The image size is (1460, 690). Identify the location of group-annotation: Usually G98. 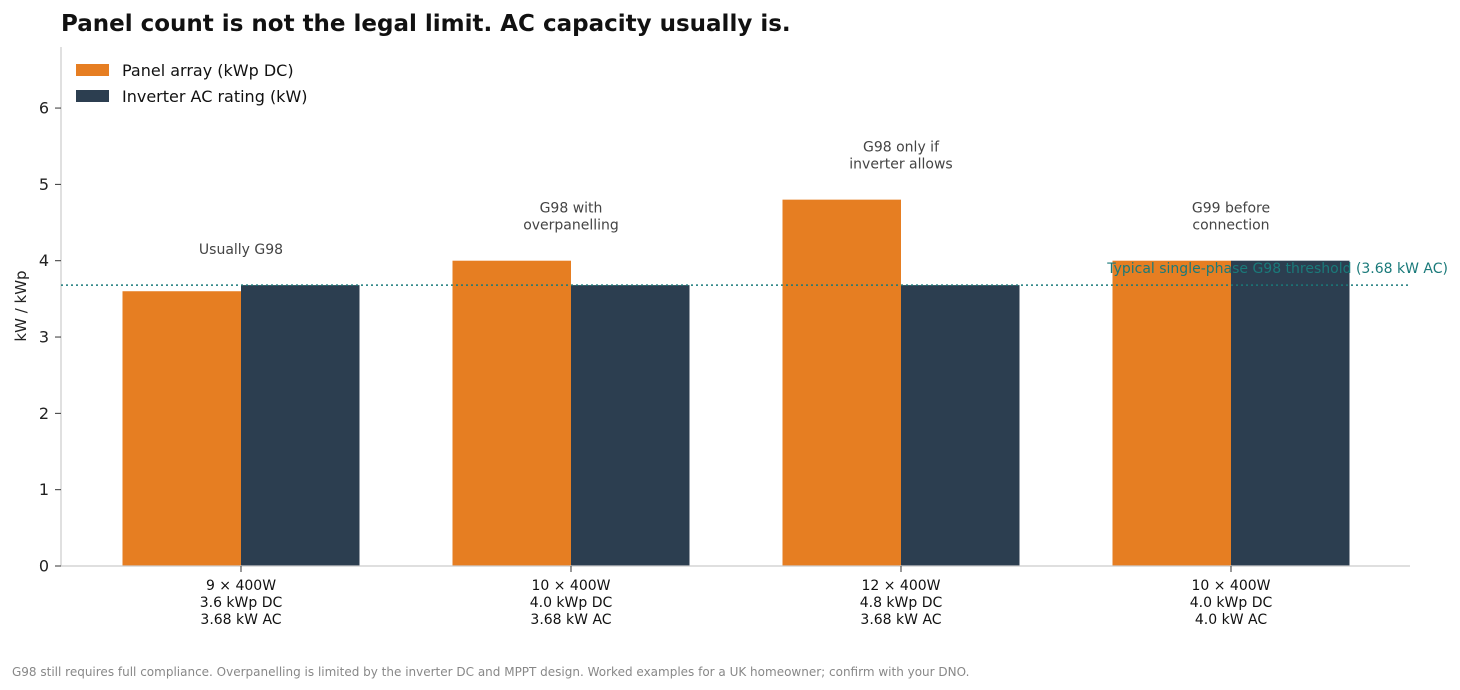
(241, 250).